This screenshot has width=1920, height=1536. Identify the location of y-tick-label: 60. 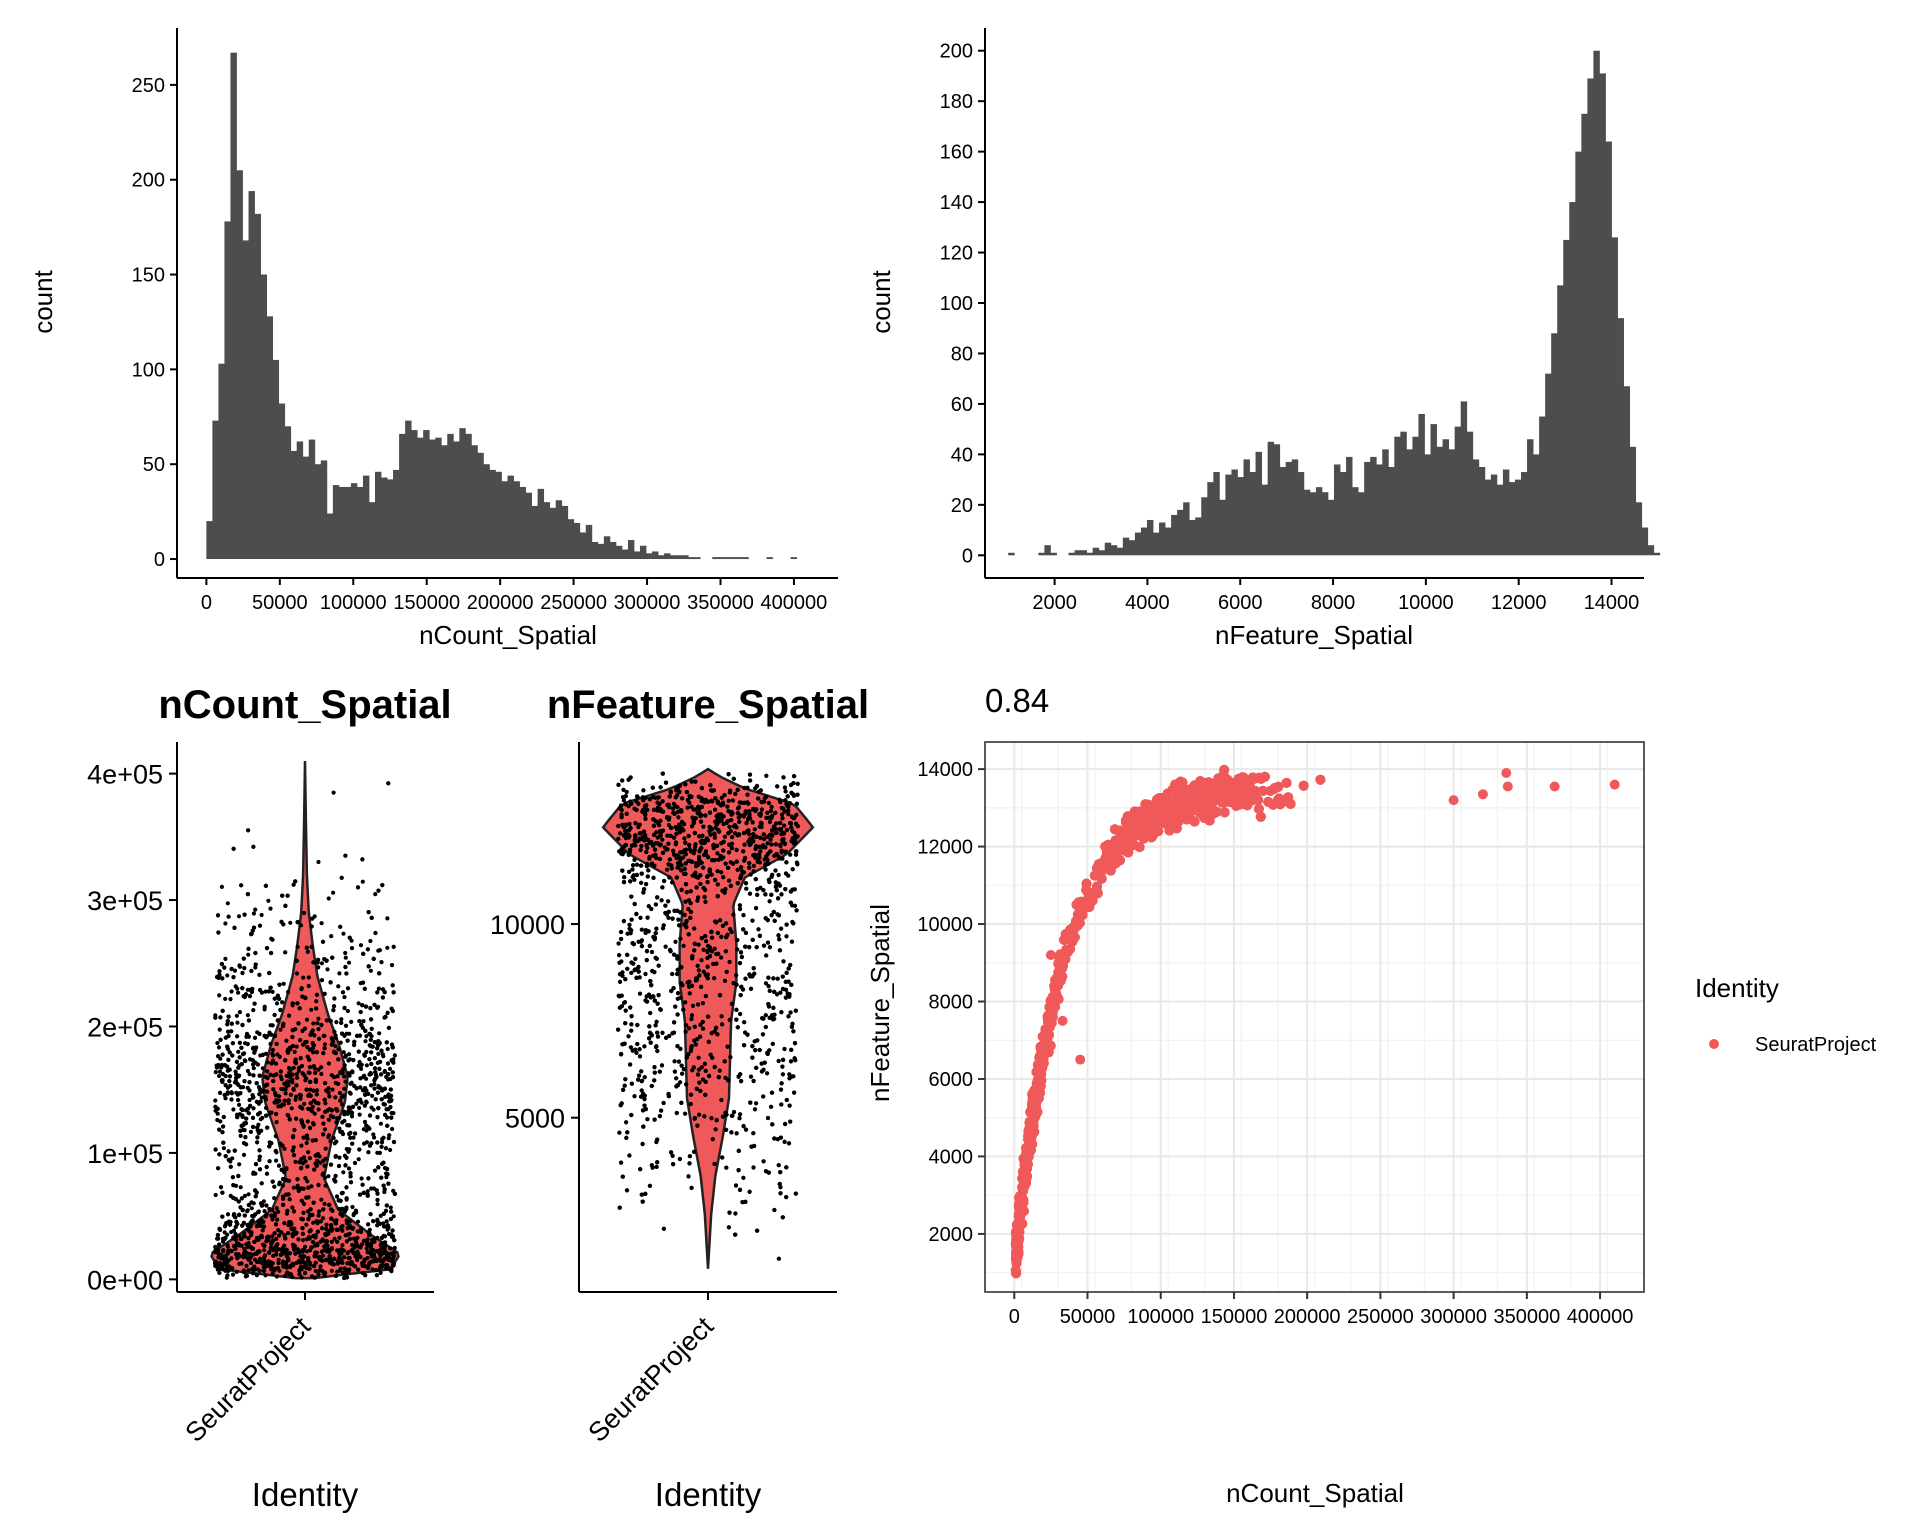
(962, 405).